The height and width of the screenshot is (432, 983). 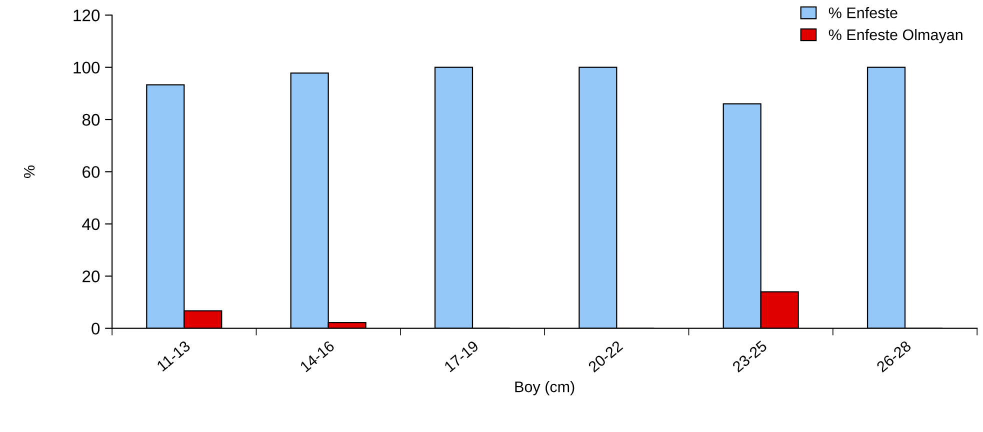 What do you see at coordinates (895, 36) in the screenshot?
I see `legend-label: % Enfeste Olmayan` at bounding box center [895, 36].